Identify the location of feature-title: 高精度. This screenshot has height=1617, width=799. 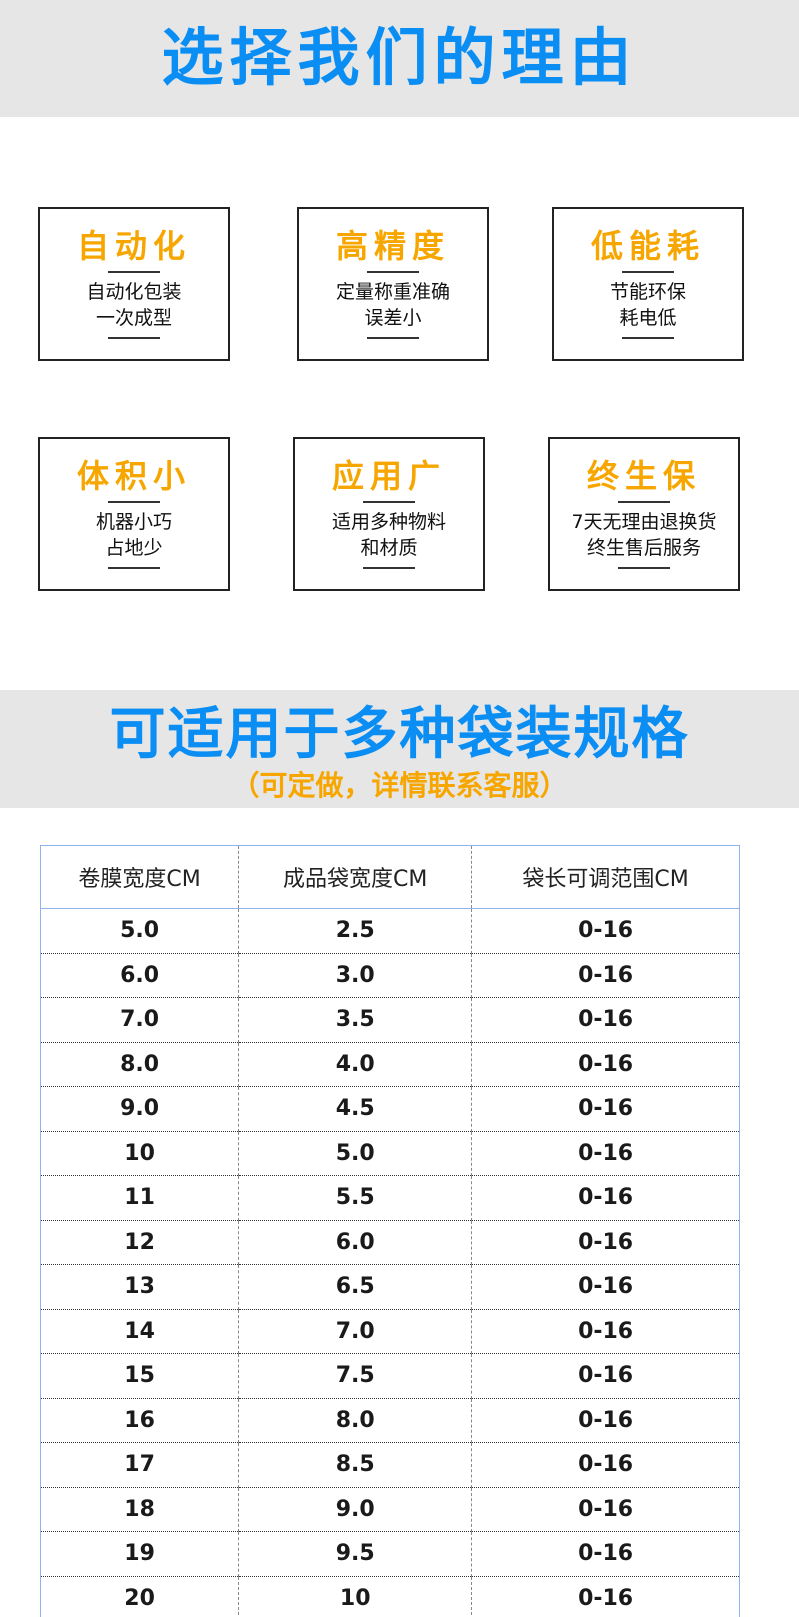
(392, 246).